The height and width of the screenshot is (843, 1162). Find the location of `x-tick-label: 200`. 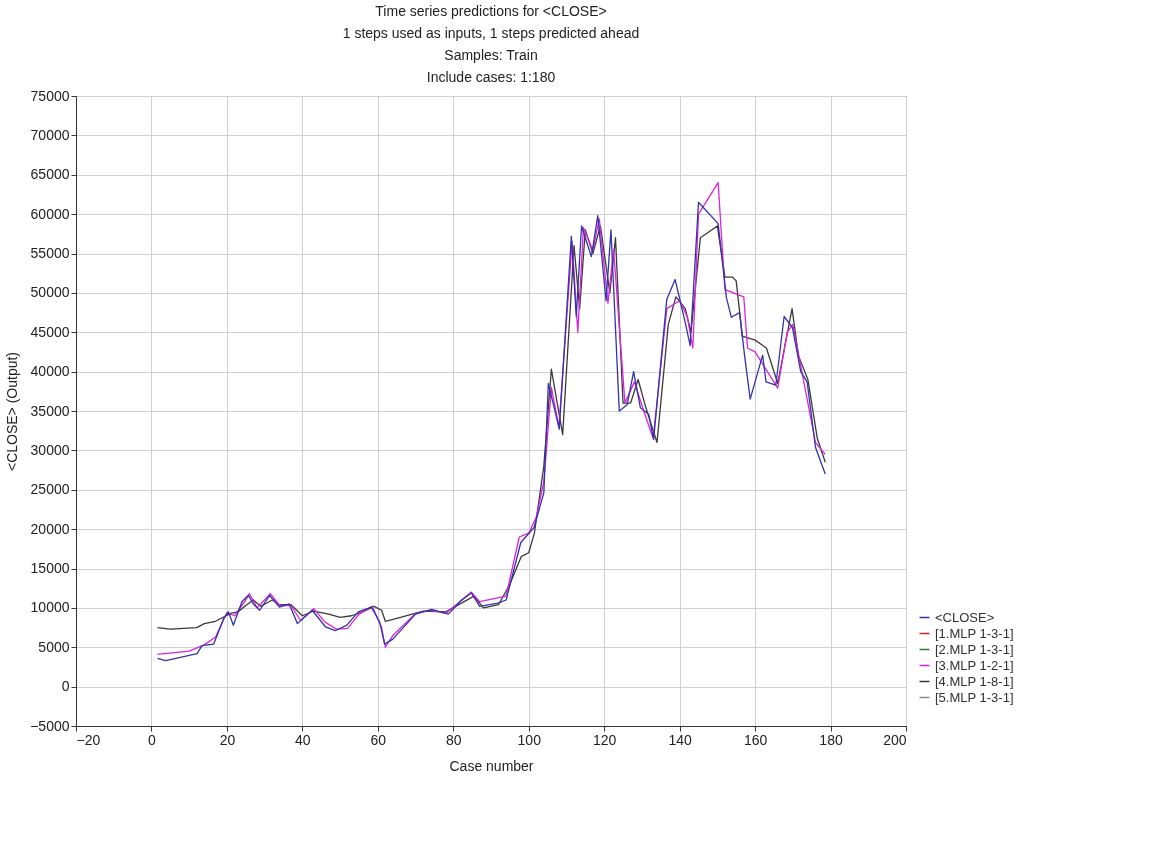

x-tick-label: 200 is located at coordinates (895, 739).